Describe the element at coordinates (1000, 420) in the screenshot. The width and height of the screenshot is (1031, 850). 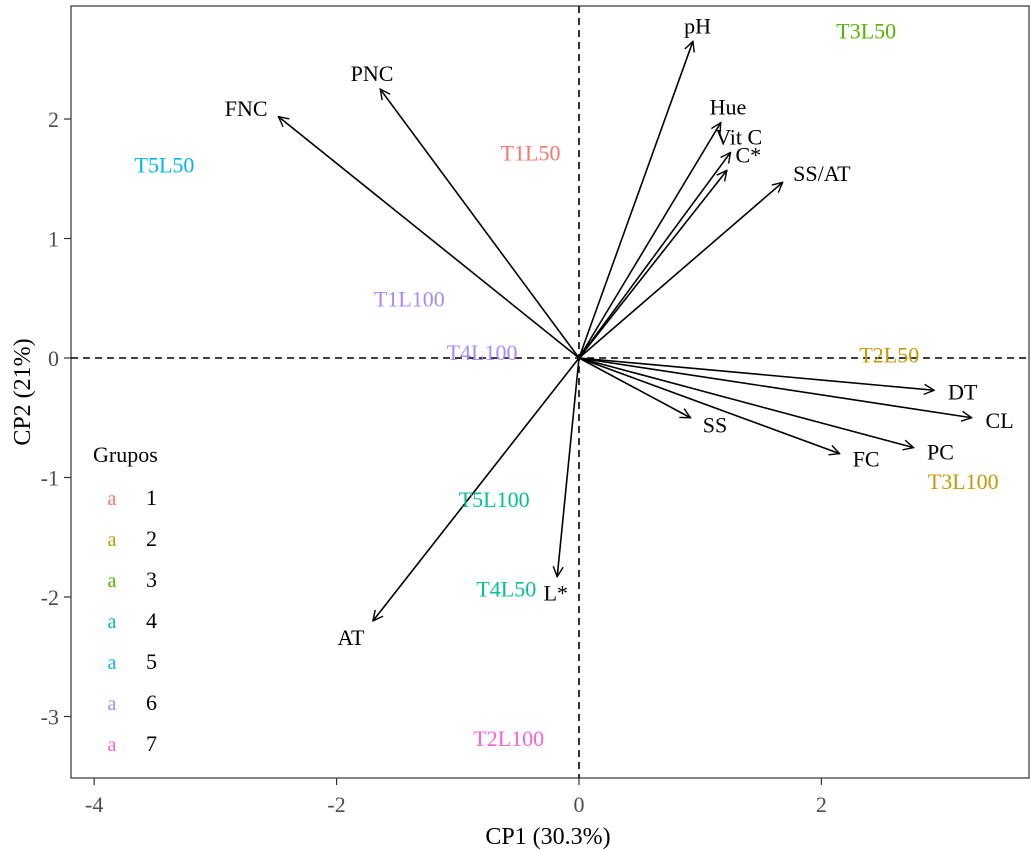
I see `variable-label-cl: CL` at that location.